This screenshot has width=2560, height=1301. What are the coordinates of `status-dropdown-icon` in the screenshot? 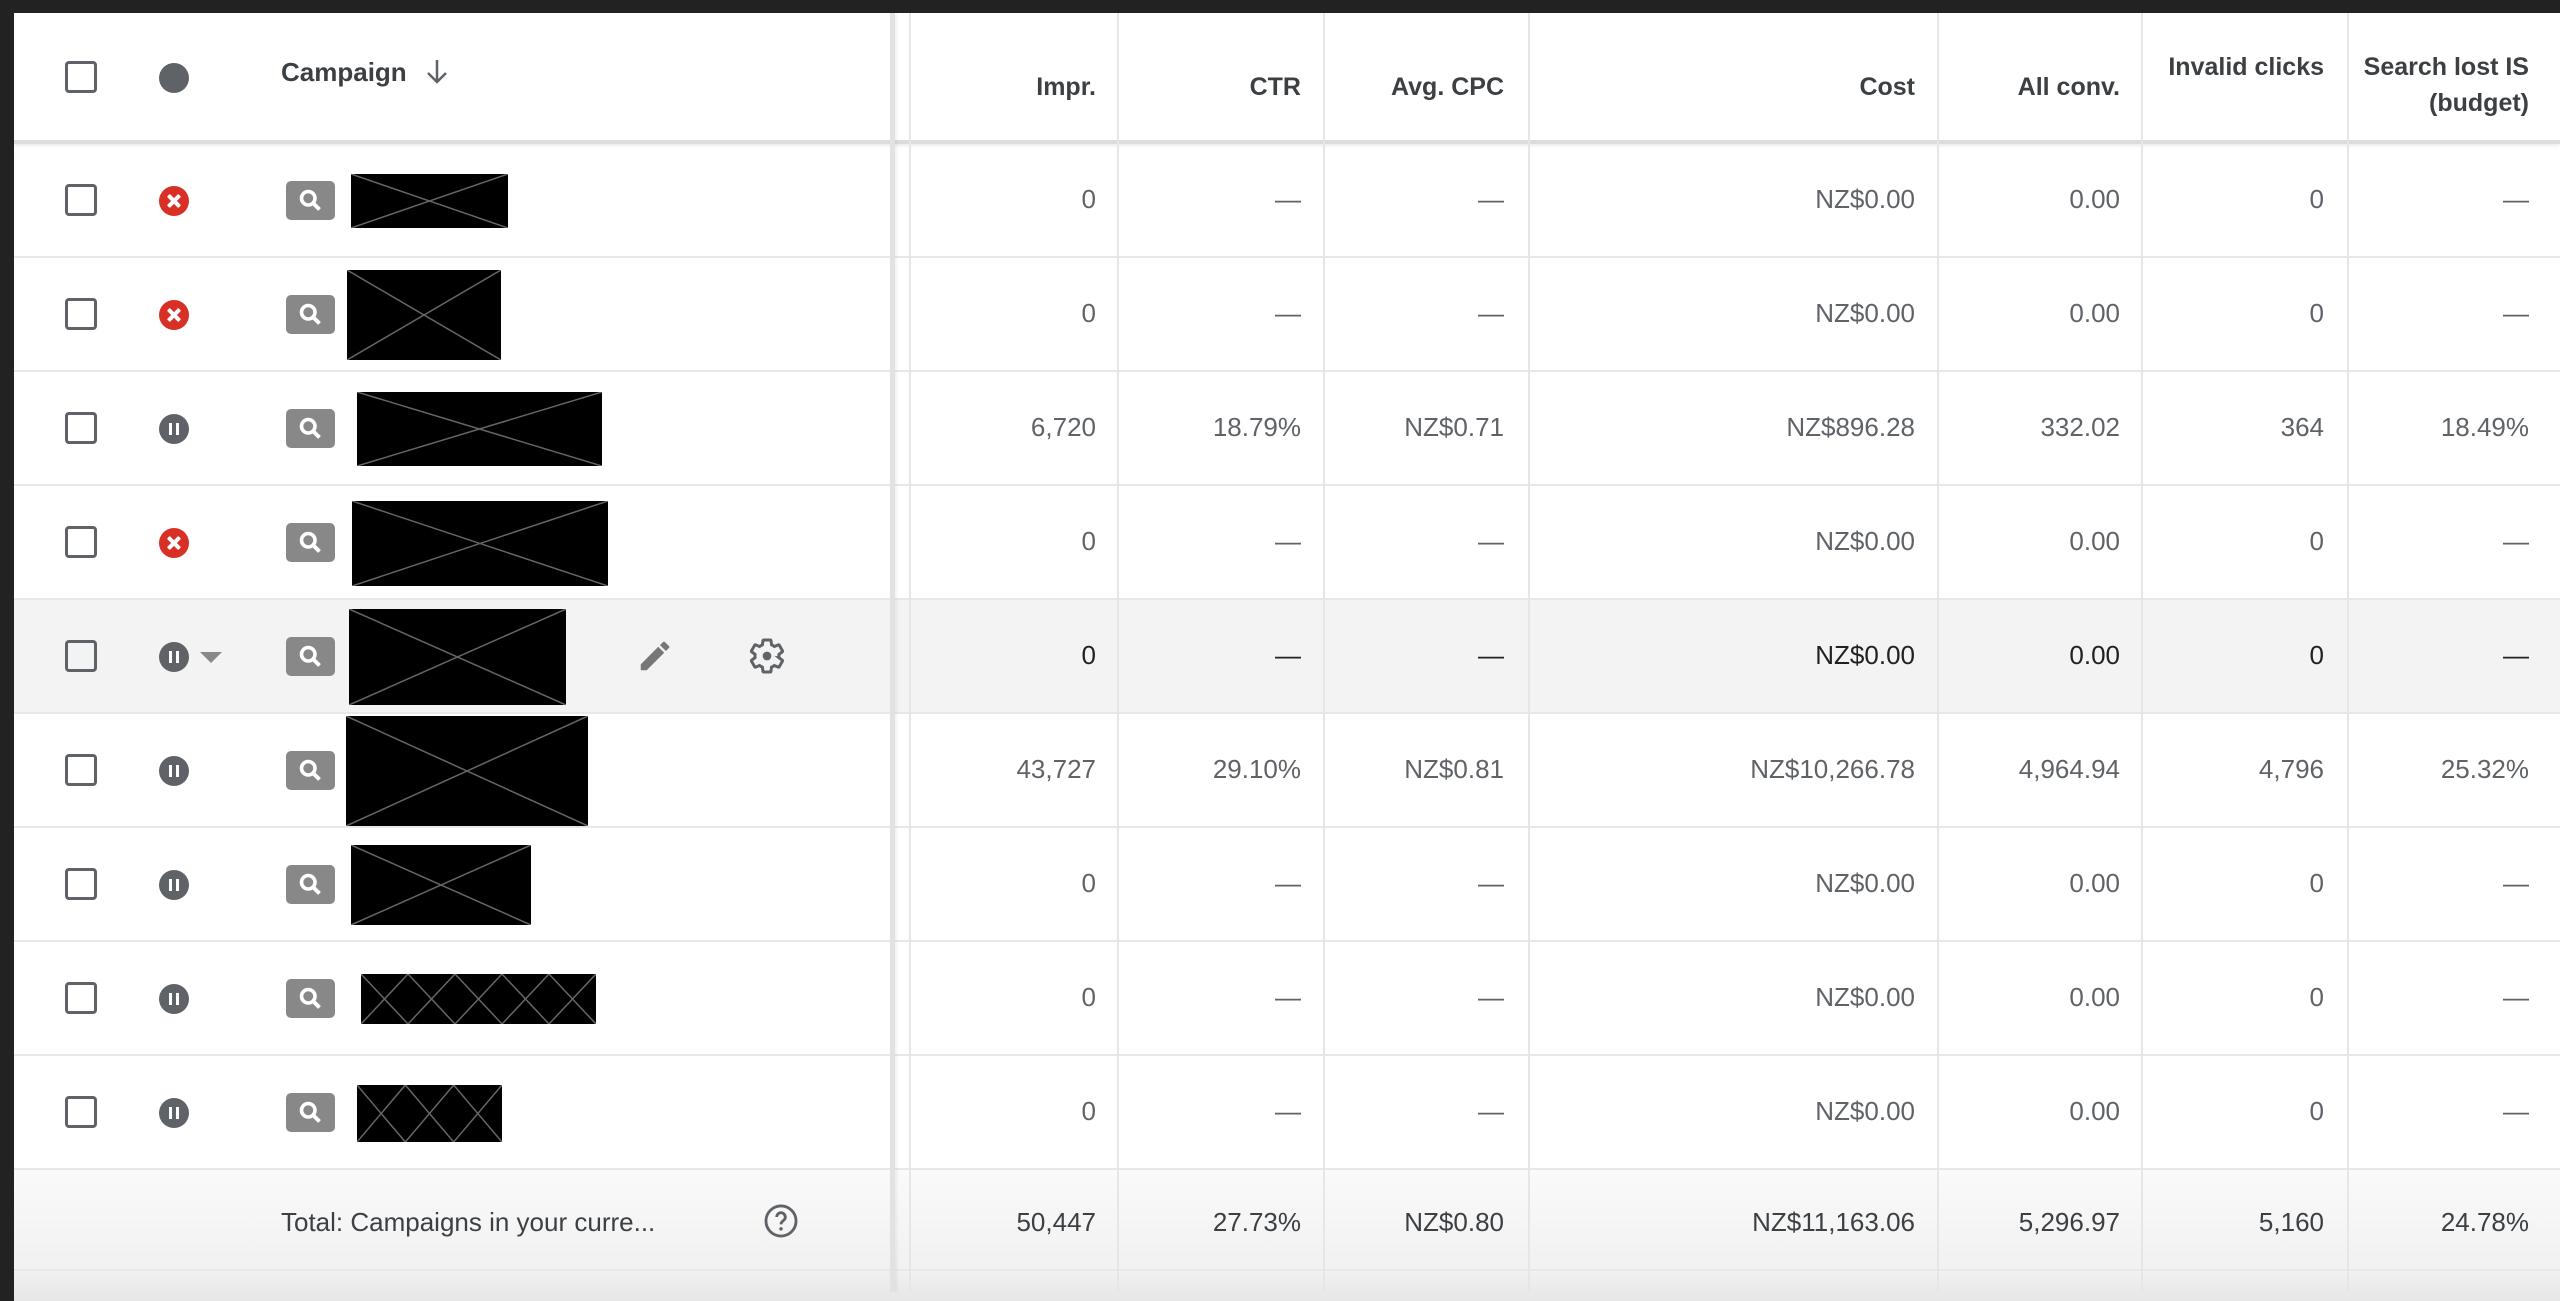 It's located at (211, 657).